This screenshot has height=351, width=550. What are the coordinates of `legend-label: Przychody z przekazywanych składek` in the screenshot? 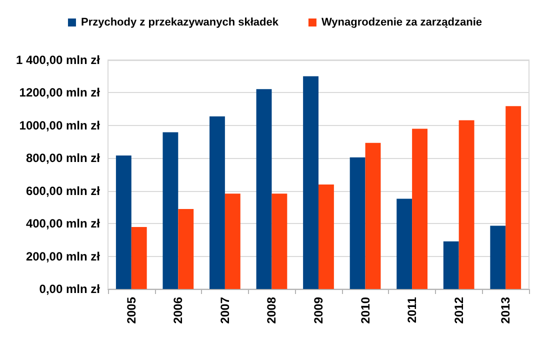 It's located at (180, 22).